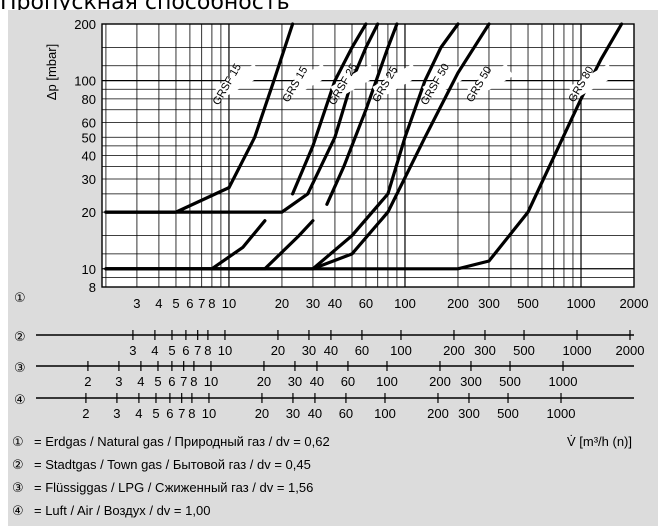 The height and width of the screenshot is (526, 666). I want to click on legend-marker: ④, so click(18, 510).